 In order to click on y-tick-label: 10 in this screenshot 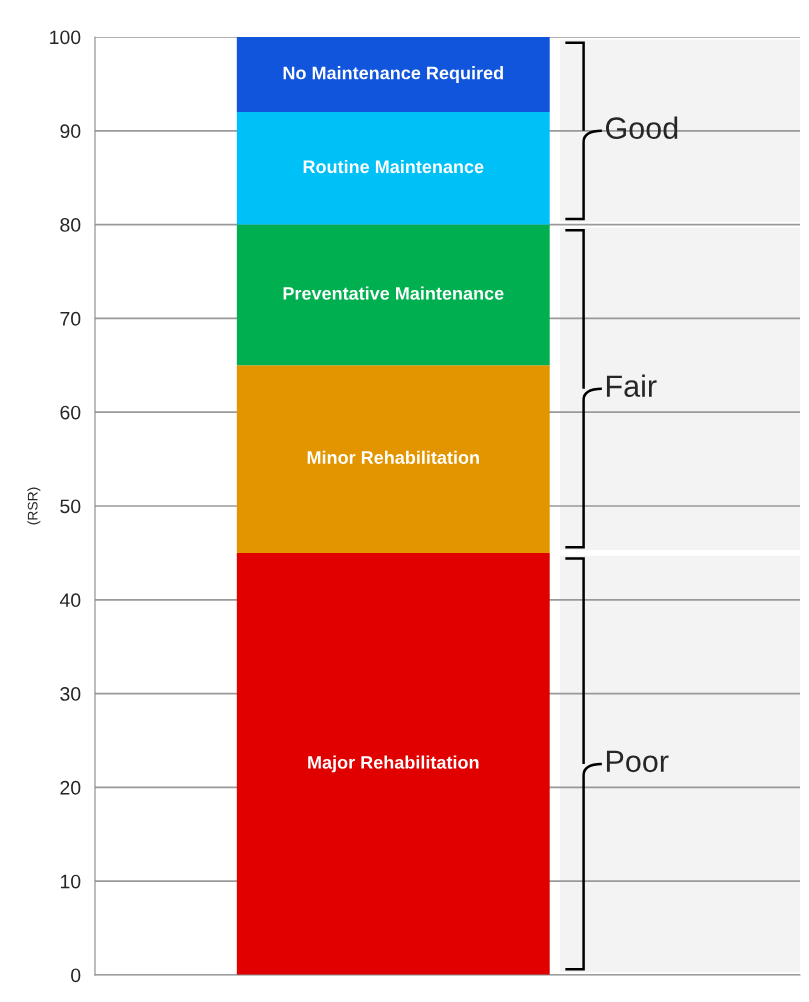, I will do `click(70, 881)`.